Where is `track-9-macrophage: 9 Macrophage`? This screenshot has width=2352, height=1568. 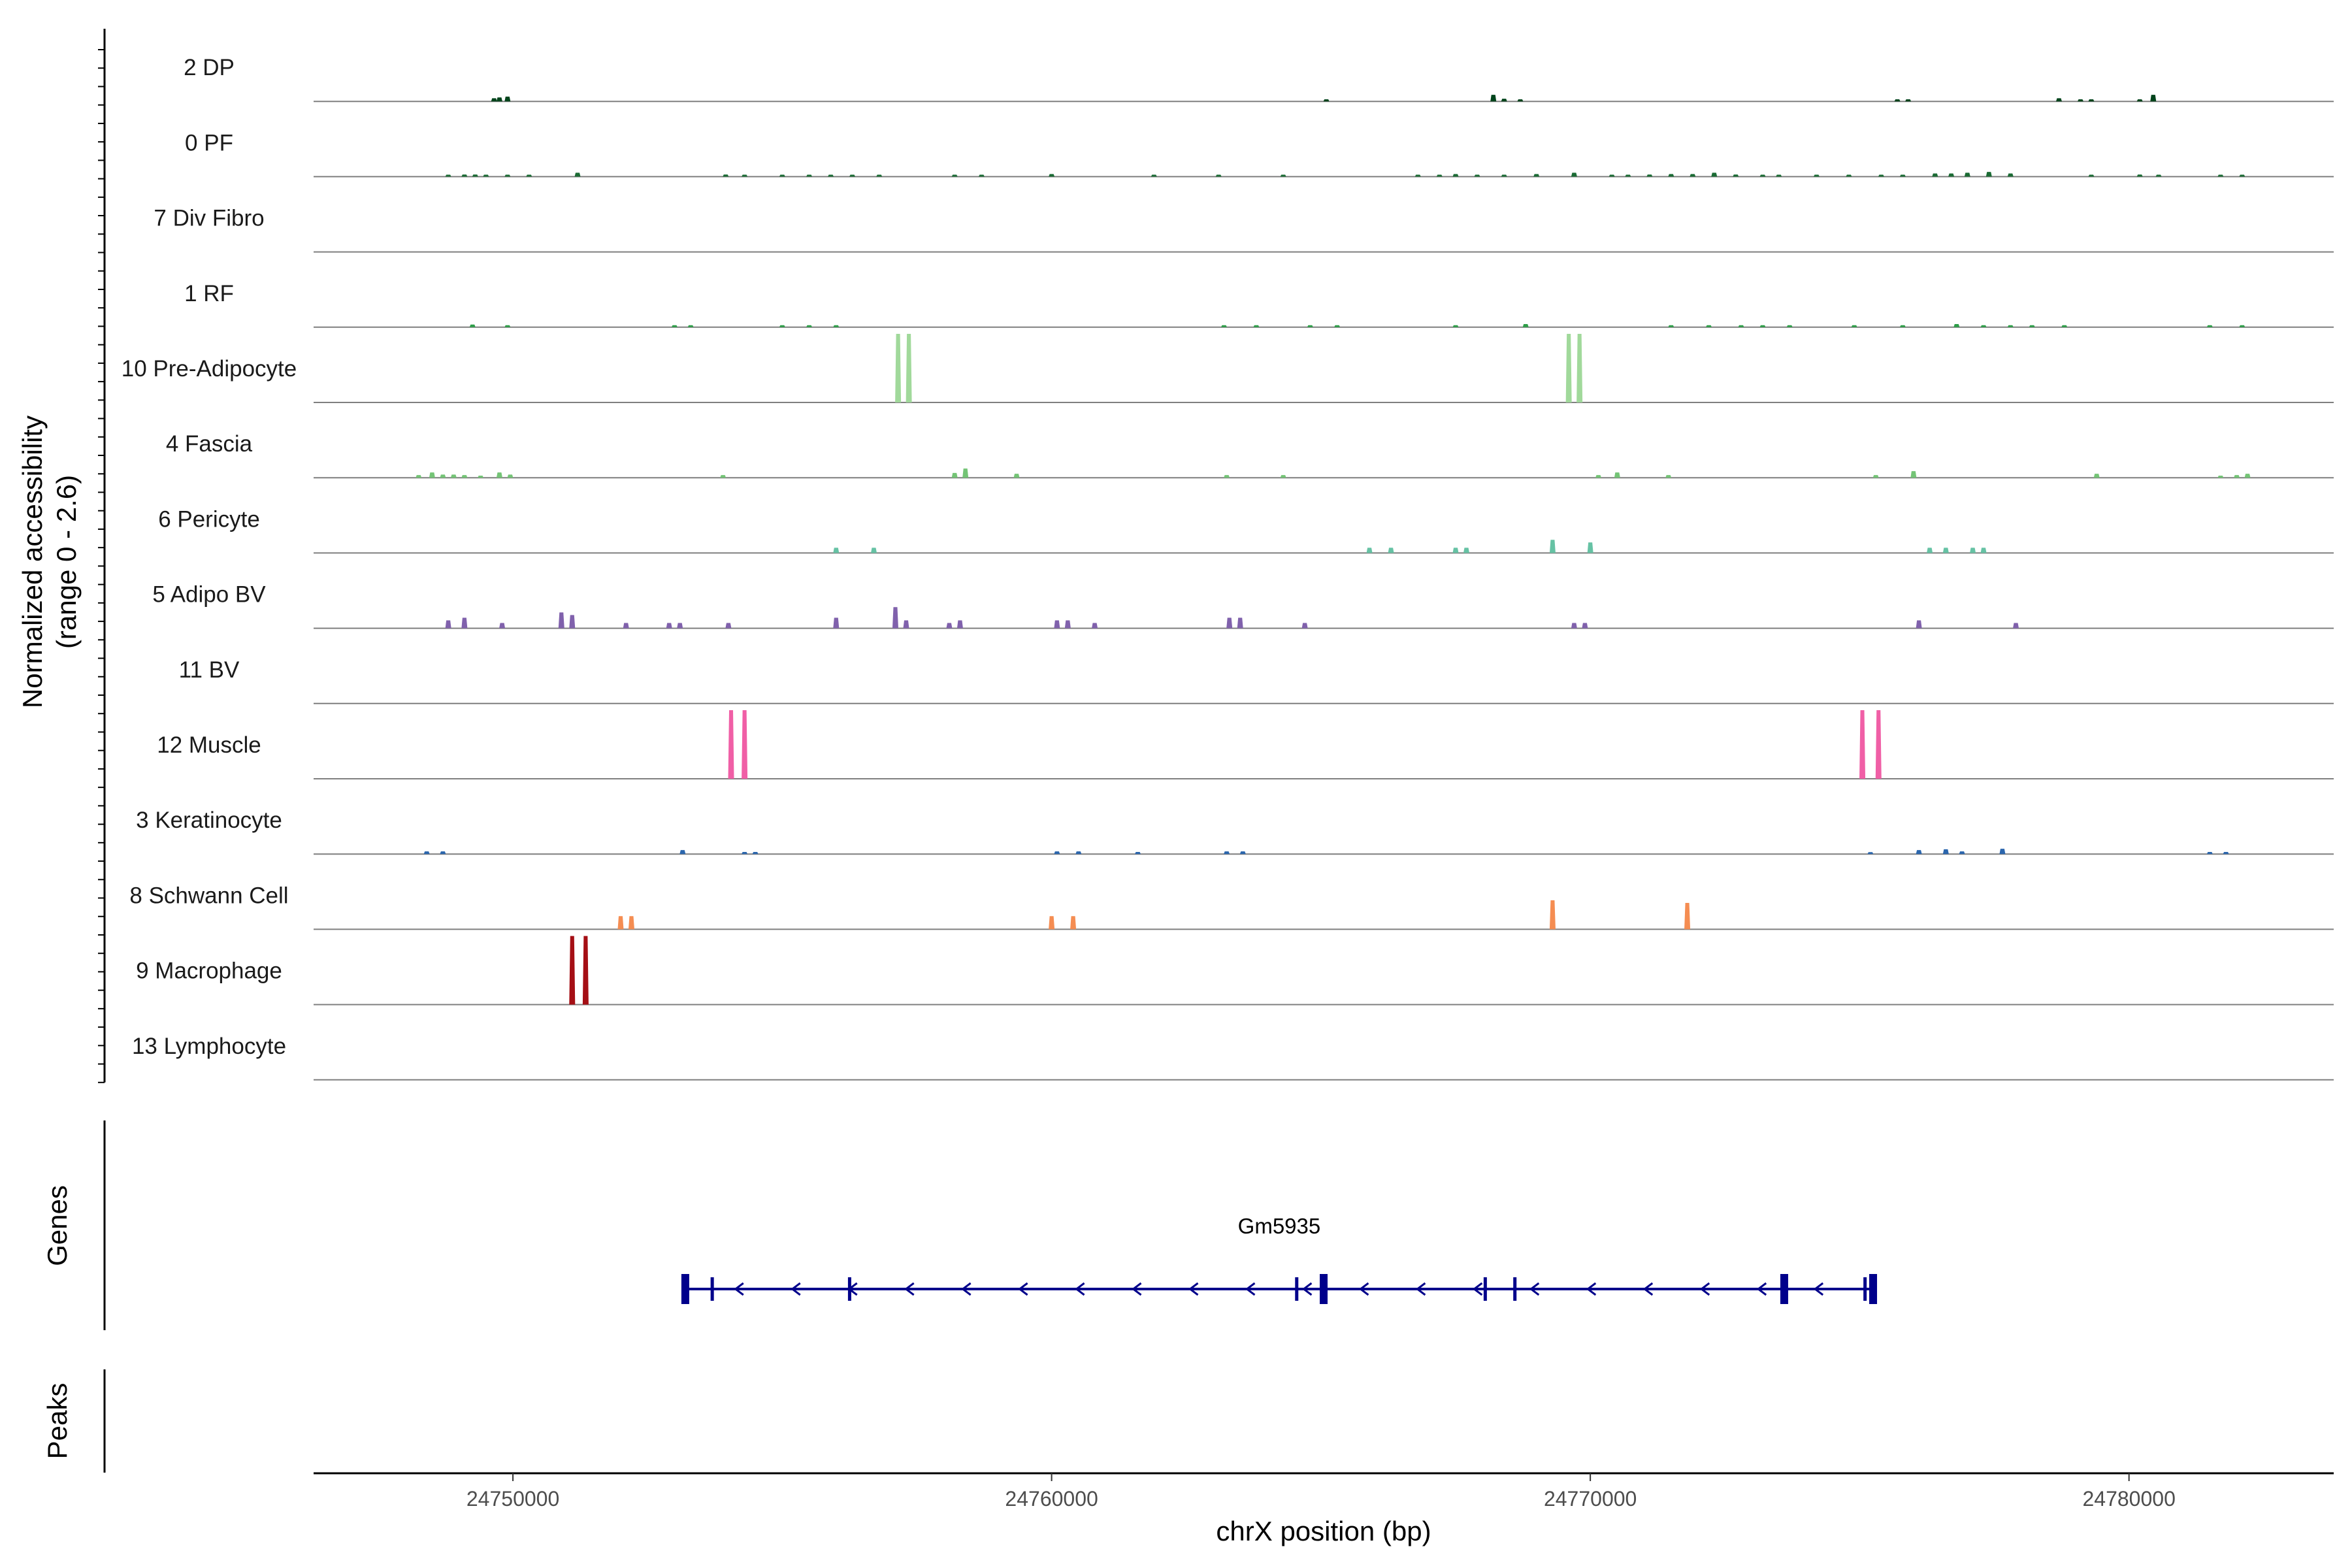 track-9-macrophage: 9 Macrophage is located at coordinates (1235, 970).